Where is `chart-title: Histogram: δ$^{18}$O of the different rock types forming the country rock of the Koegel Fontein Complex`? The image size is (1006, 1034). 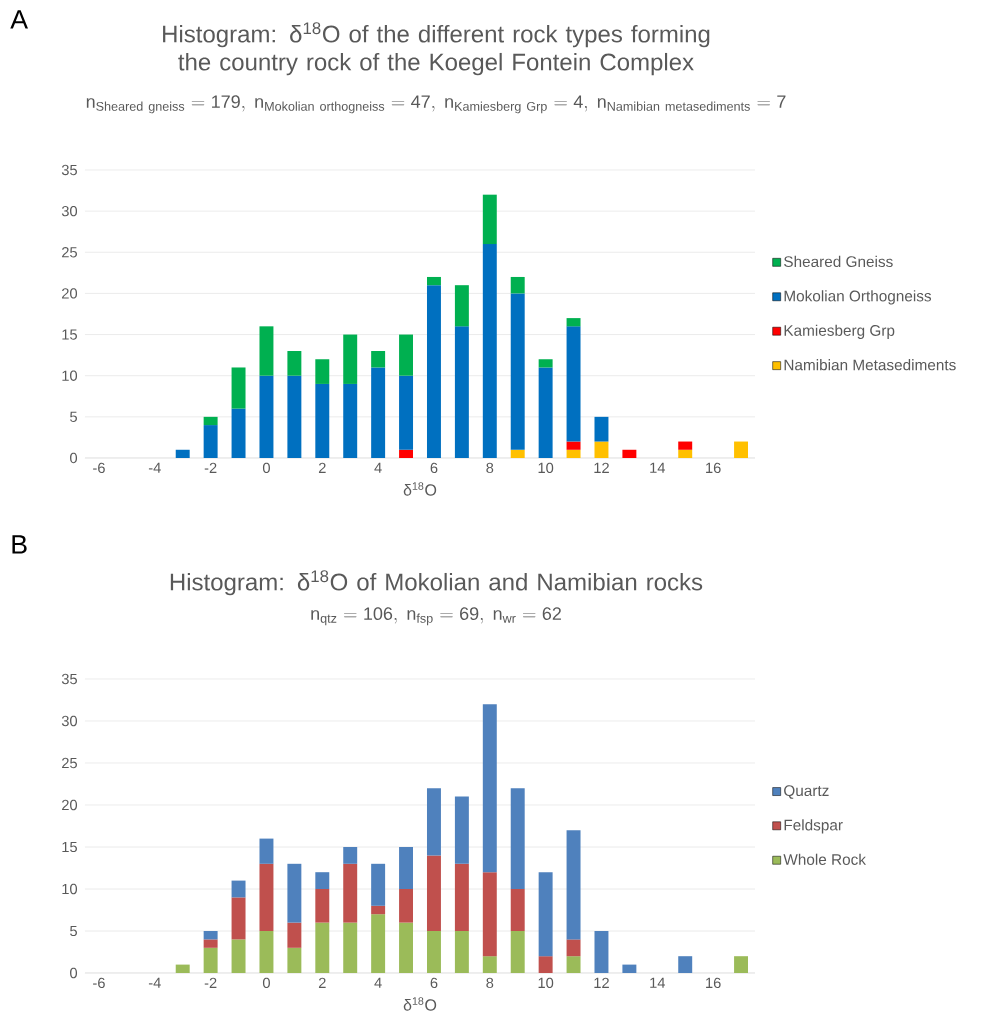
chart-title: Histogram: δ$^{18}$O of the different rock types forming the country rock of the Koegel Fontein Complex is located at coordinates (436, 49).